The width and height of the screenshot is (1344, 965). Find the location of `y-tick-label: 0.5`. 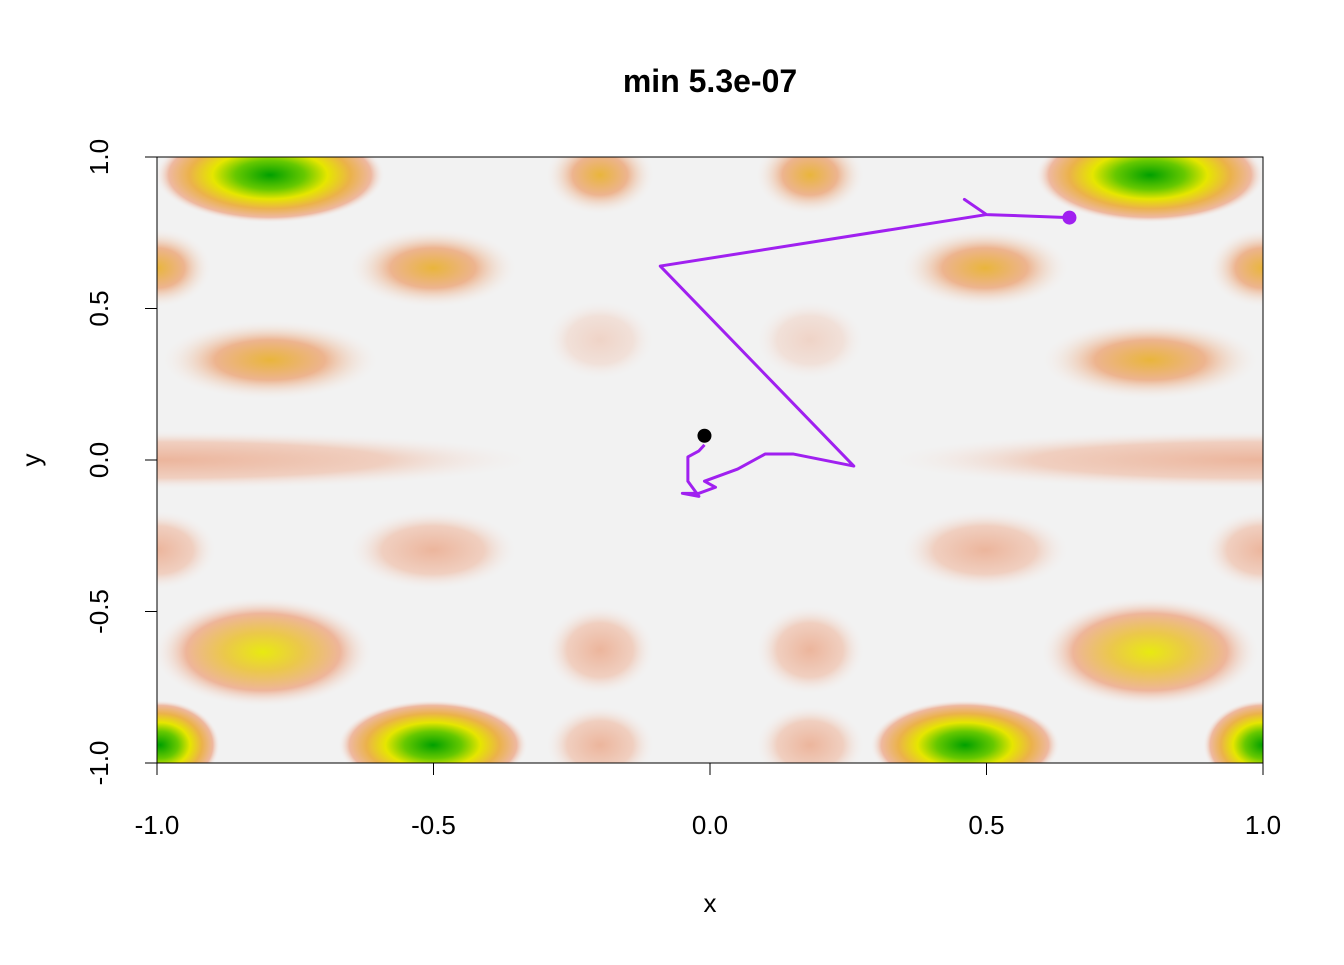

y-tick-label: 0.5 is located at coordinates (99, 308).